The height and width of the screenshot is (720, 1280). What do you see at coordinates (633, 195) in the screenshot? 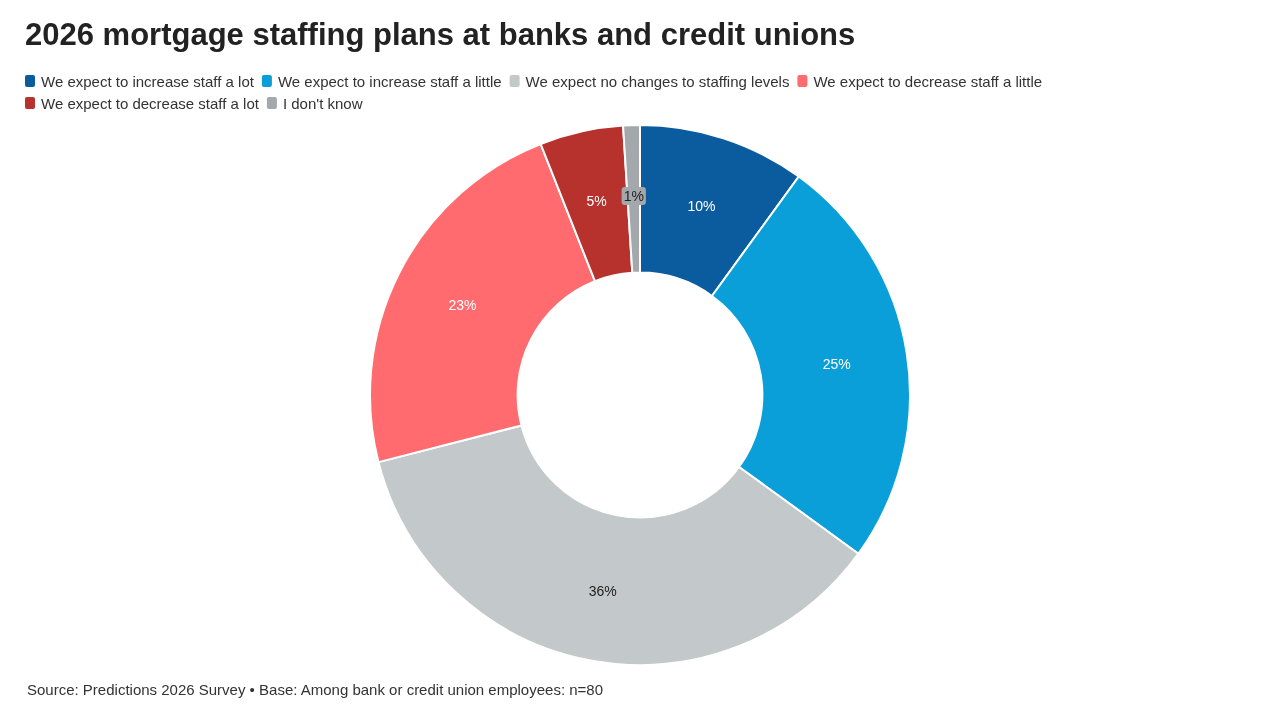
I see `data-label: 1%` at bounding box center [633, 195].